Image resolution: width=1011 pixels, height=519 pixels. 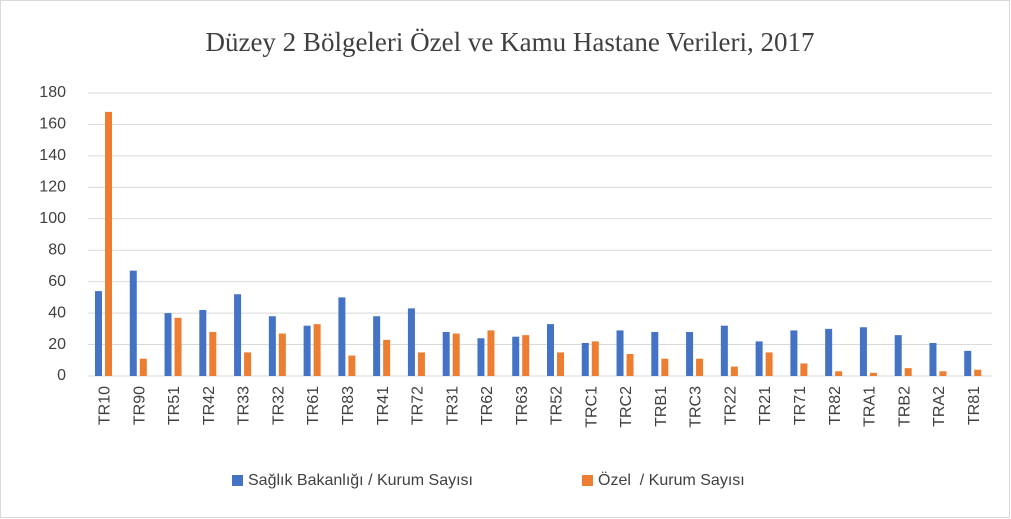 What do you see at coordinates (696, 407) in the screenshot?
I see `x-tick-label: TRC3` at bounding box center [696, 407].